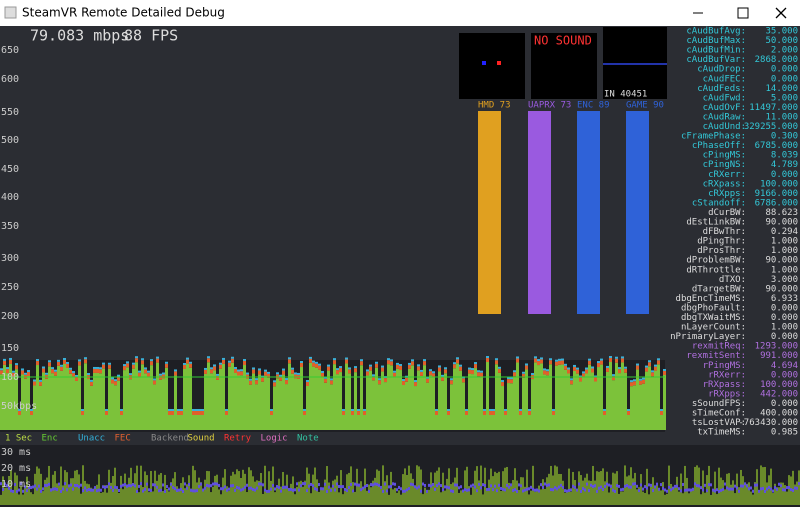 The image size is (800, 507). What do you see at coordinates (645, 106) in the screenshot?
I see `meter-label: GAME 90` at bounding box center [645, 106].